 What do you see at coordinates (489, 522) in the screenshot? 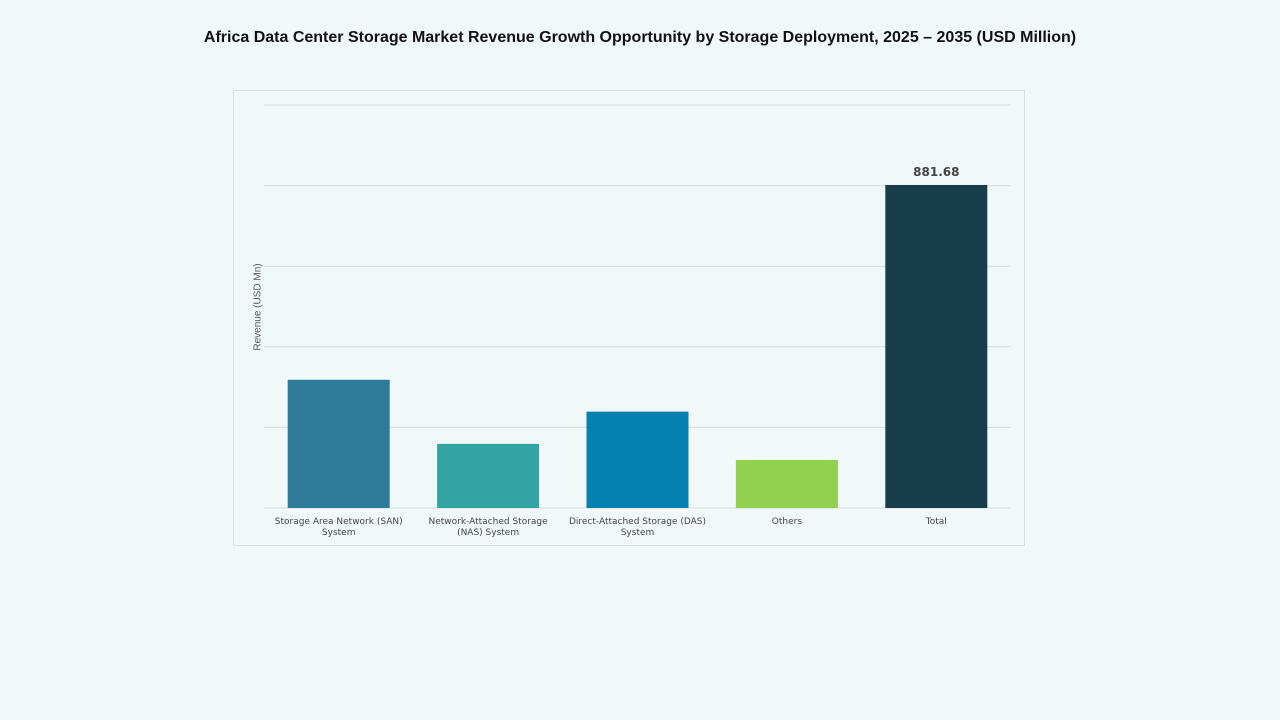
I see `x-tick-label: Network-Attached Storage` at bounding box center [489, 522].